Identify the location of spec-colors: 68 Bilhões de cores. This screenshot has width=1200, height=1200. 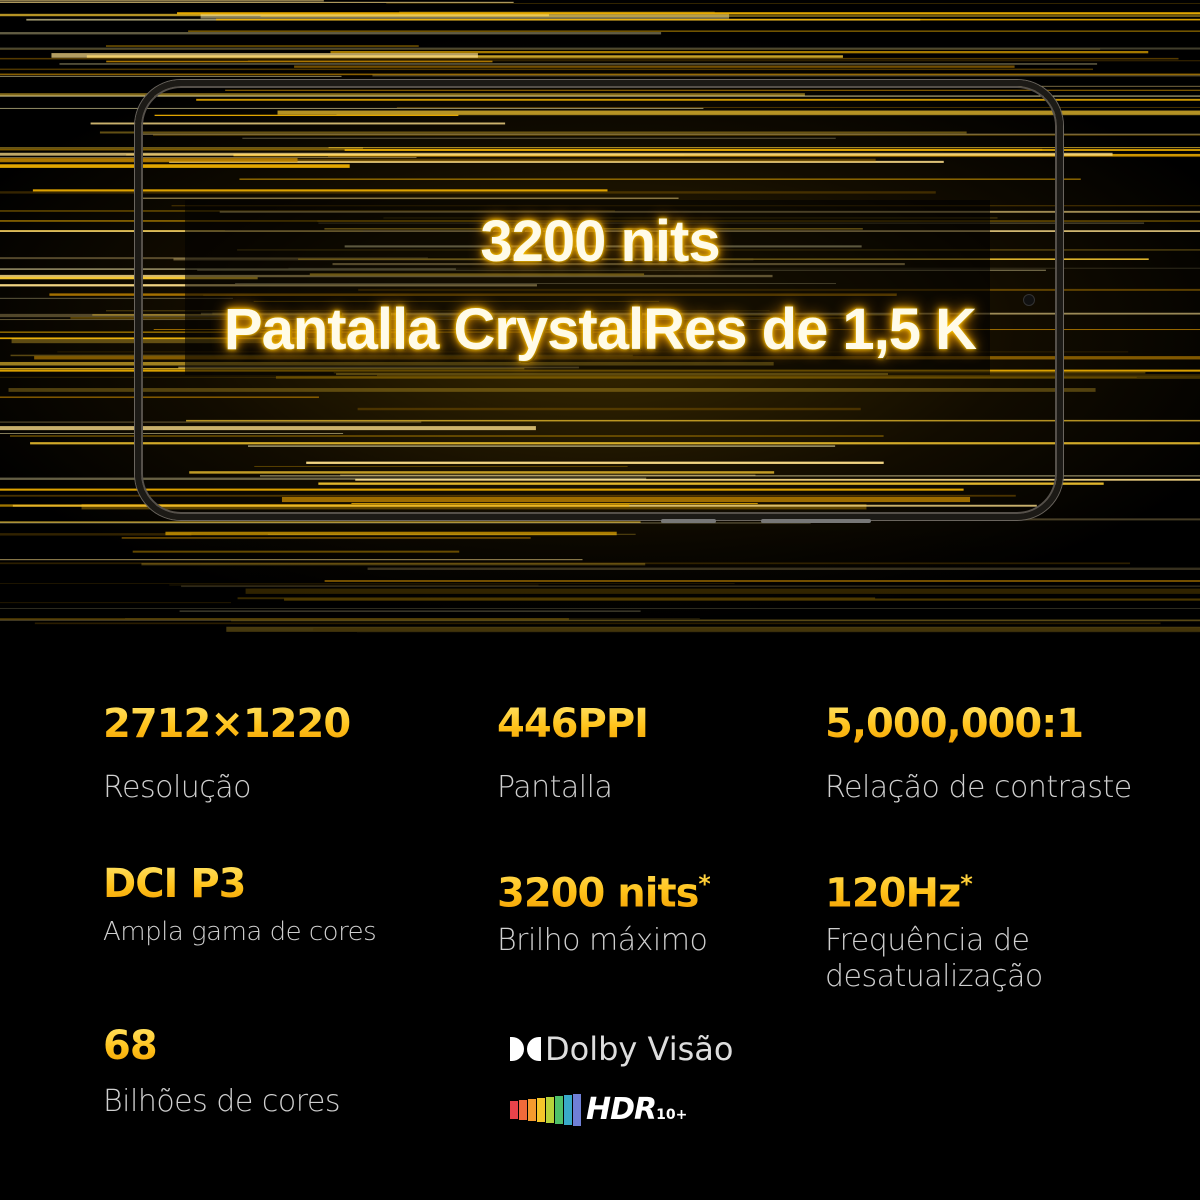
(221, 1071).